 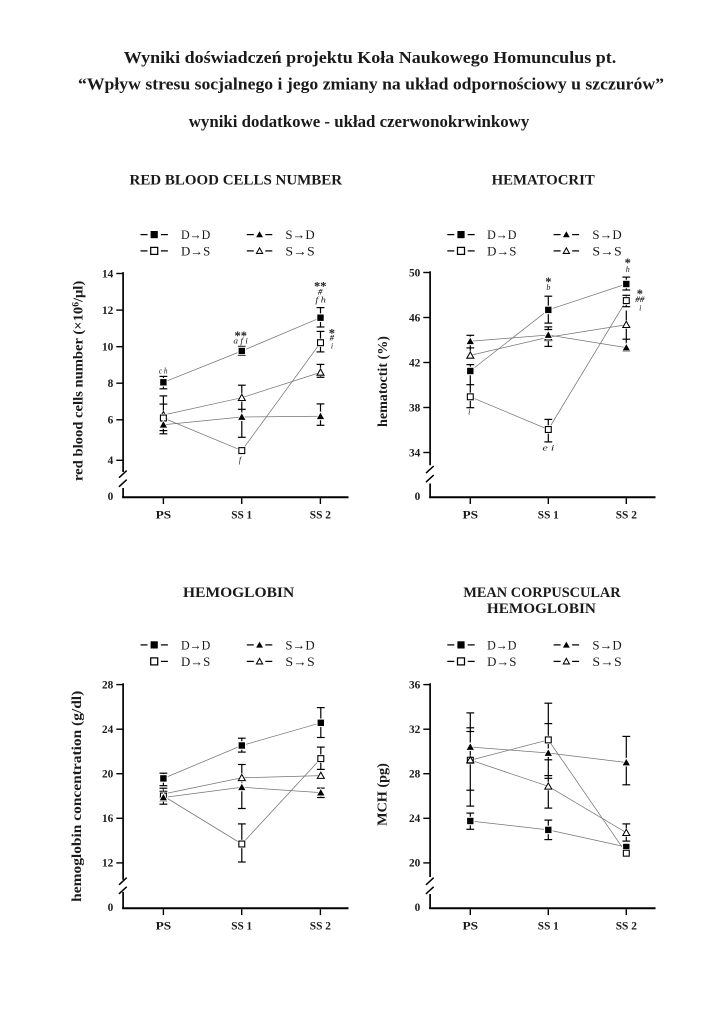 What do you see at coordinates (415, 273) in the screenshot?
I see `svg-text: 50` at bounding box center [415, 273].